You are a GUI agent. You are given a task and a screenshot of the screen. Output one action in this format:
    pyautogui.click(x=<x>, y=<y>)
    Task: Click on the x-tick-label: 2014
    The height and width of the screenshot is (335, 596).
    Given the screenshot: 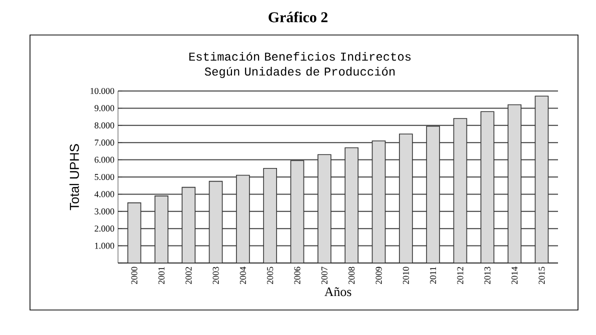 What is the action you would take?
    pyautogui.click(x=515, y=275)
    